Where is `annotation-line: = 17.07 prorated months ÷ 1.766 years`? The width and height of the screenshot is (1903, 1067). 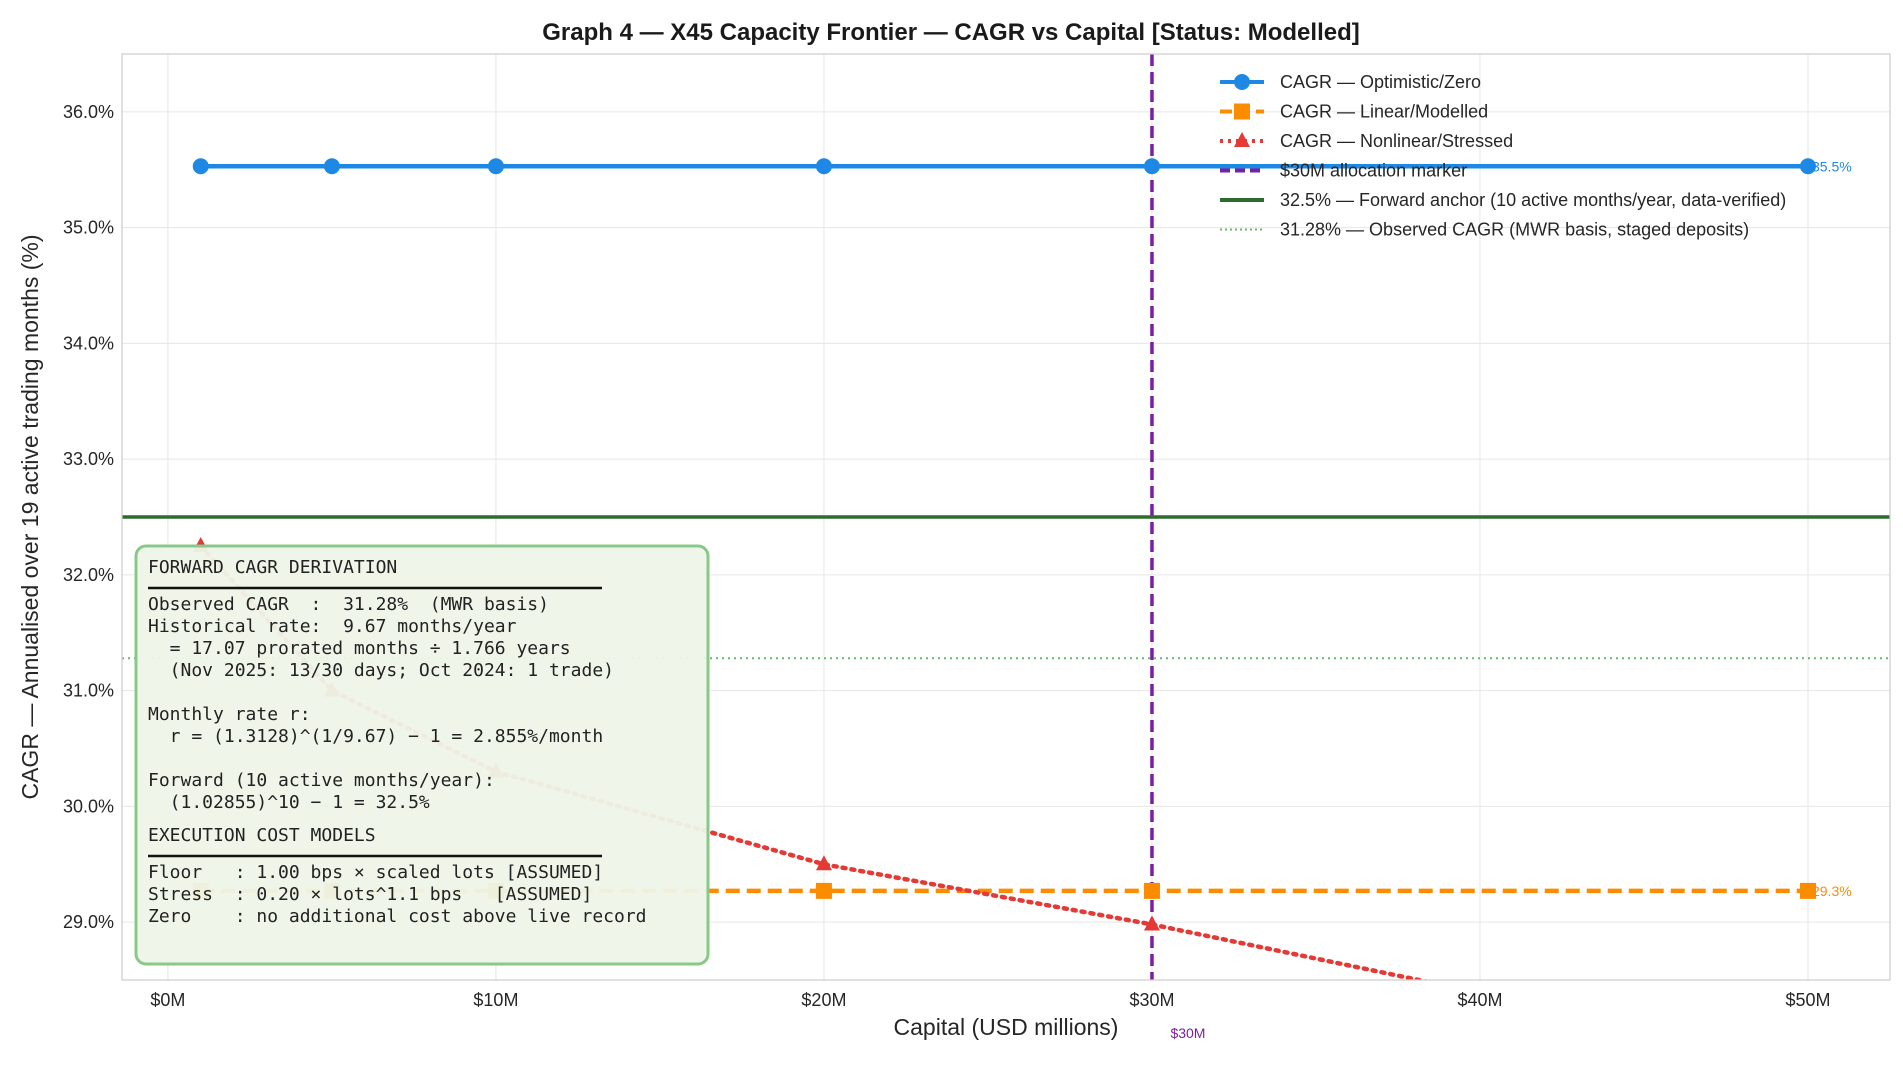 annotation-line: = 17.07 prorated months ÷ 1.766 years is located at coordinates (359, 648).